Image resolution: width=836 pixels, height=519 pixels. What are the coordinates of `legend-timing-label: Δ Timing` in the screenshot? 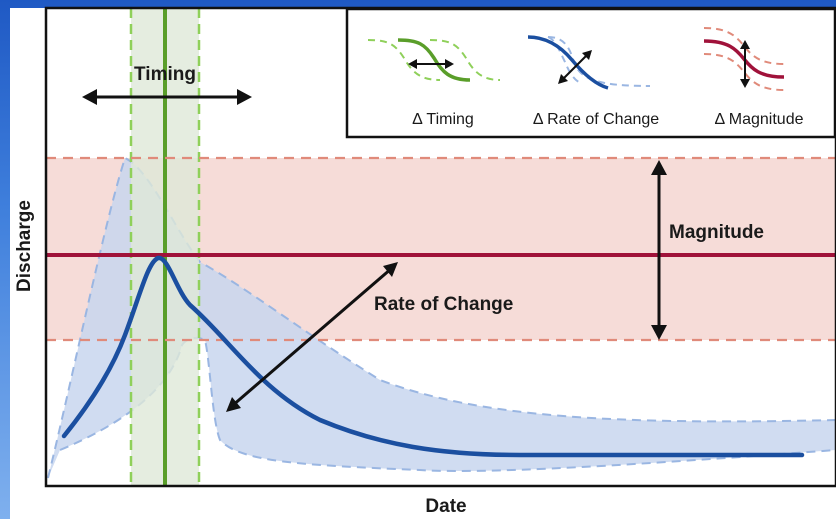 It's located at (443, 119).